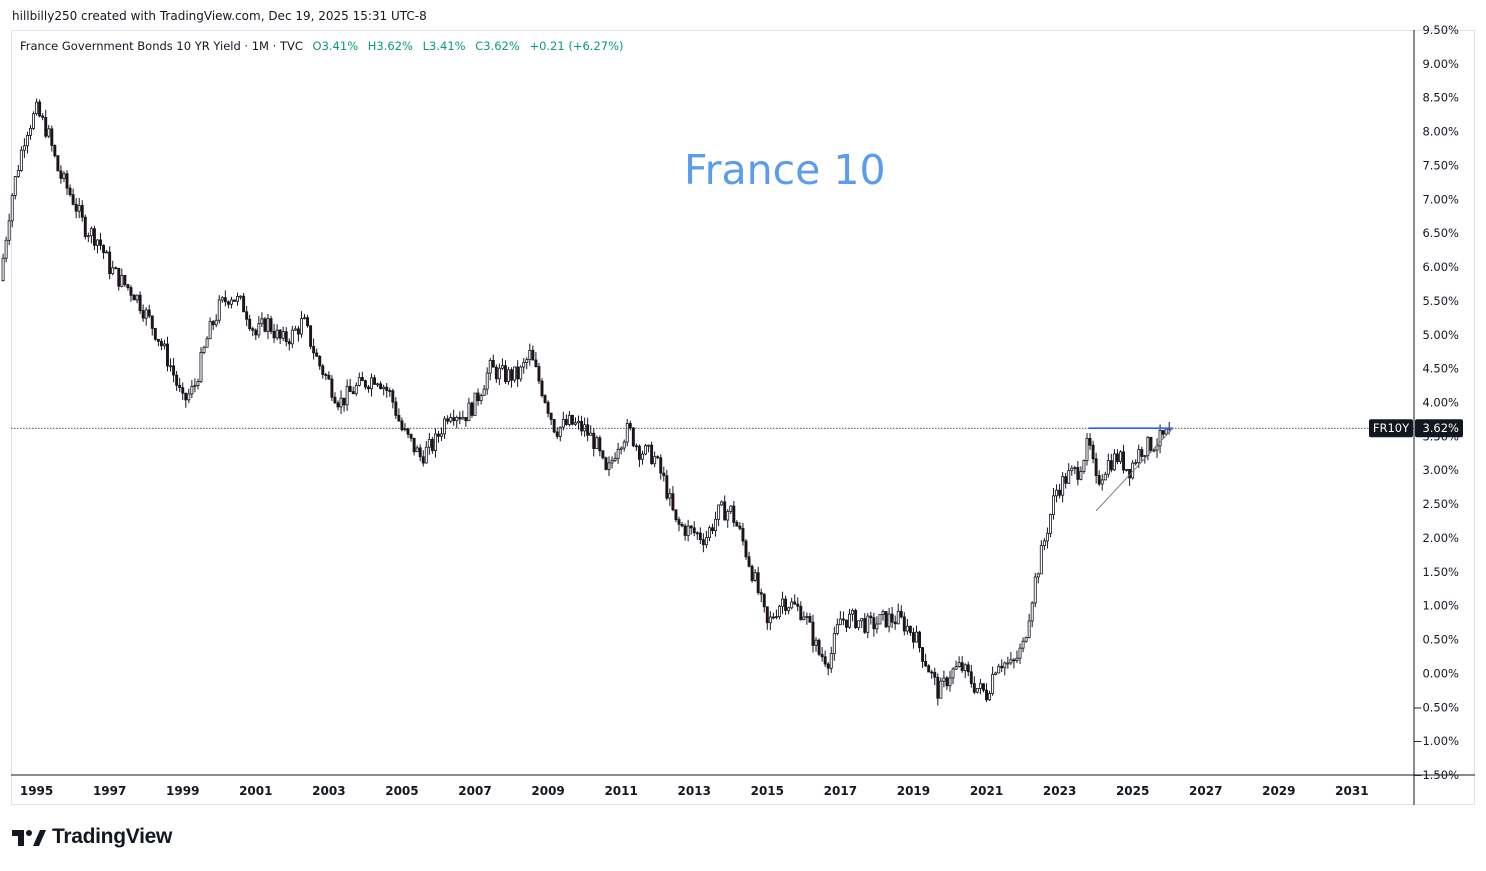  Describe the element at coordinates (1440, 572) in the screenshot. I see `y-tick-label: 1.50%` at that location.